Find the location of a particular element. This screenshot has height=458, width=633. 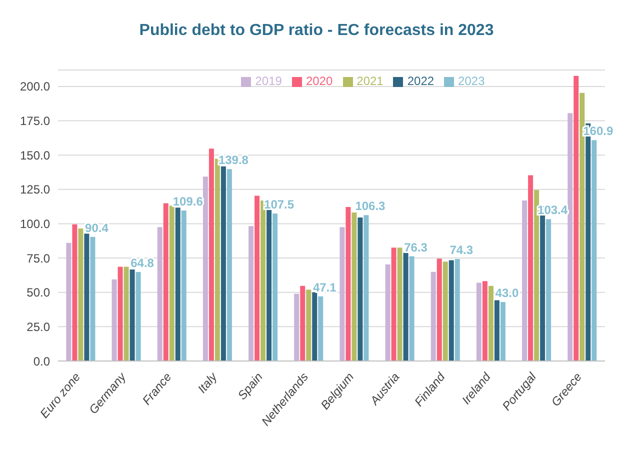

y-tick-label: 25.0 is located at coordinates (38, 327).